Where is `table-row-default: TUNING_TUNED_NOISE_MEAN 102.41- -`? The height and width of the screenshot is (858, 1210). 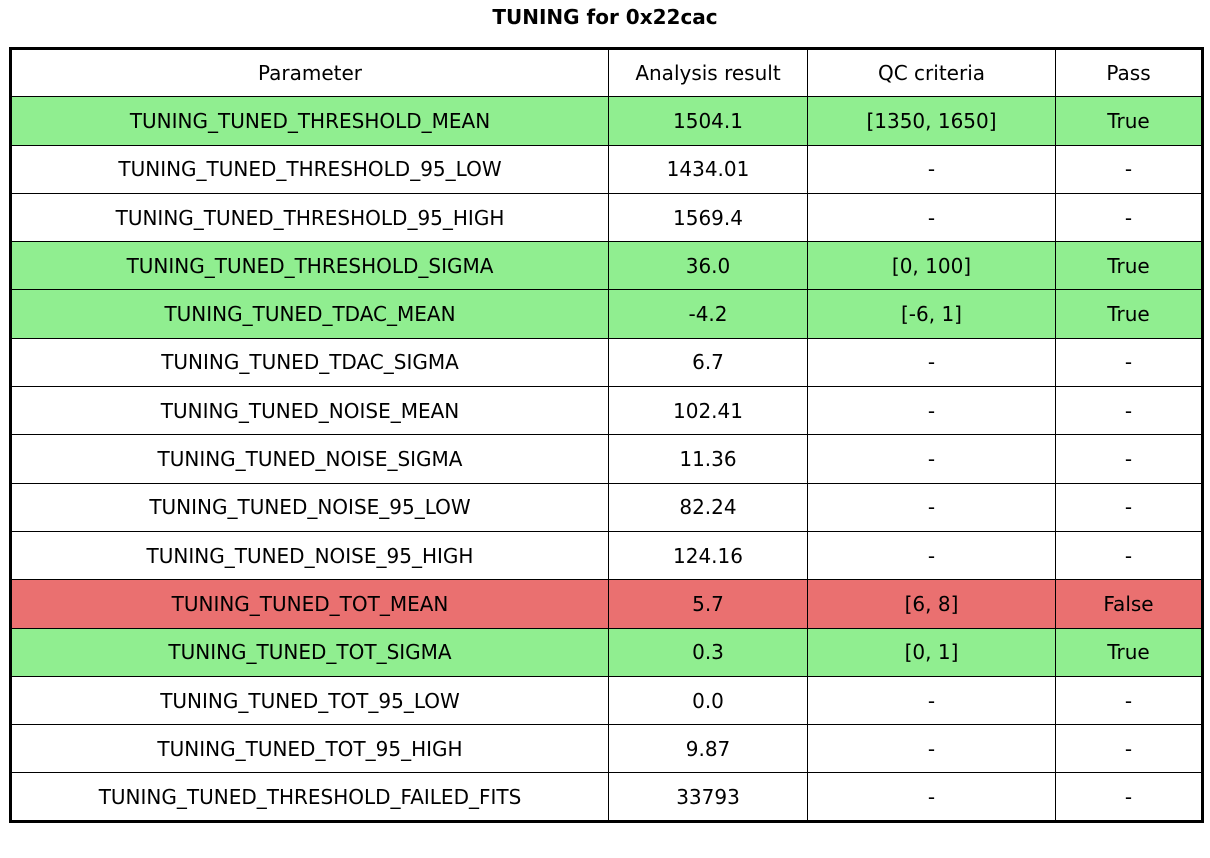
table-row-default: TUNING_TUNED_NOISE_MEAN 102.41- - is located at coordinates (606, 411).